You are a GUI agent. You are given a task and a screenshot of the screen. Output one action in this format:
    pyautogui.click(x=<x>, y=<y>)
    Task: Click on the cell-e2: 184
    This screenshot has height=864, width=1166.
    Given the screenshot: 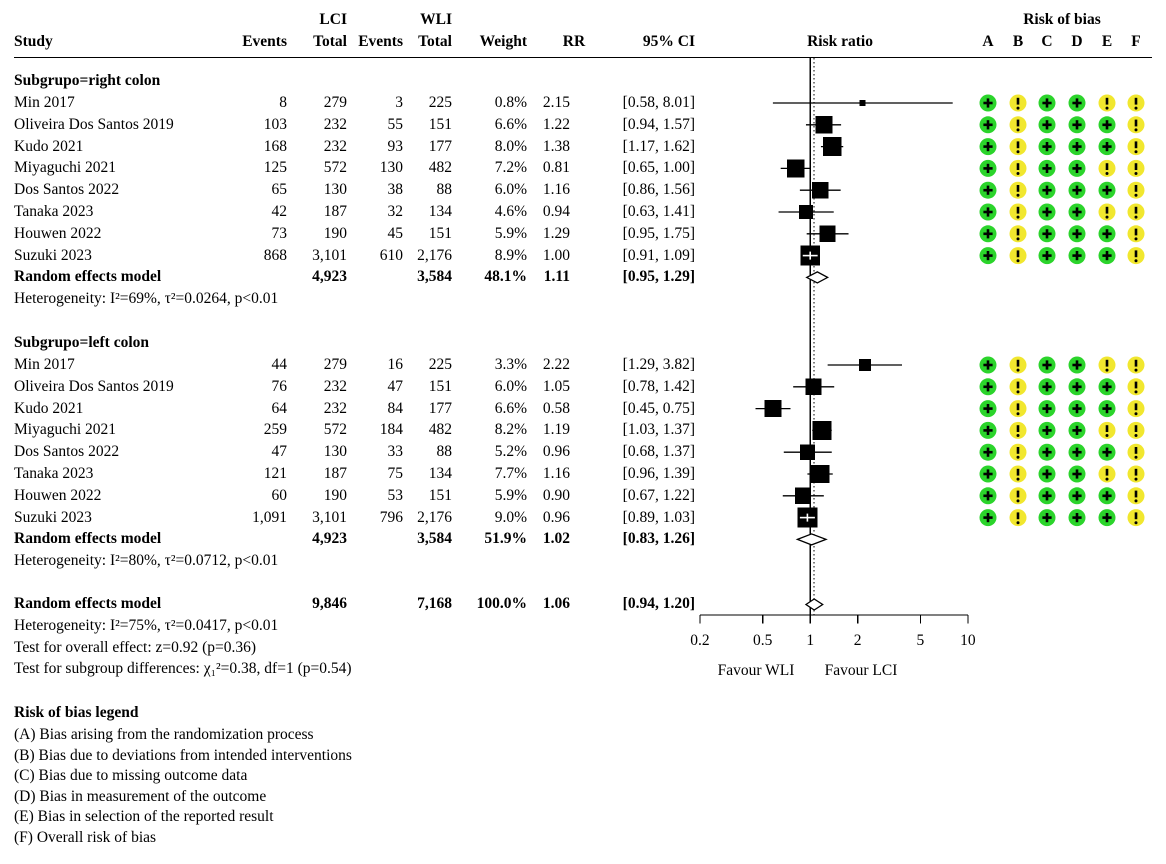 What is the action you would take?
    pyautogui.click(x=391, y=430)
    